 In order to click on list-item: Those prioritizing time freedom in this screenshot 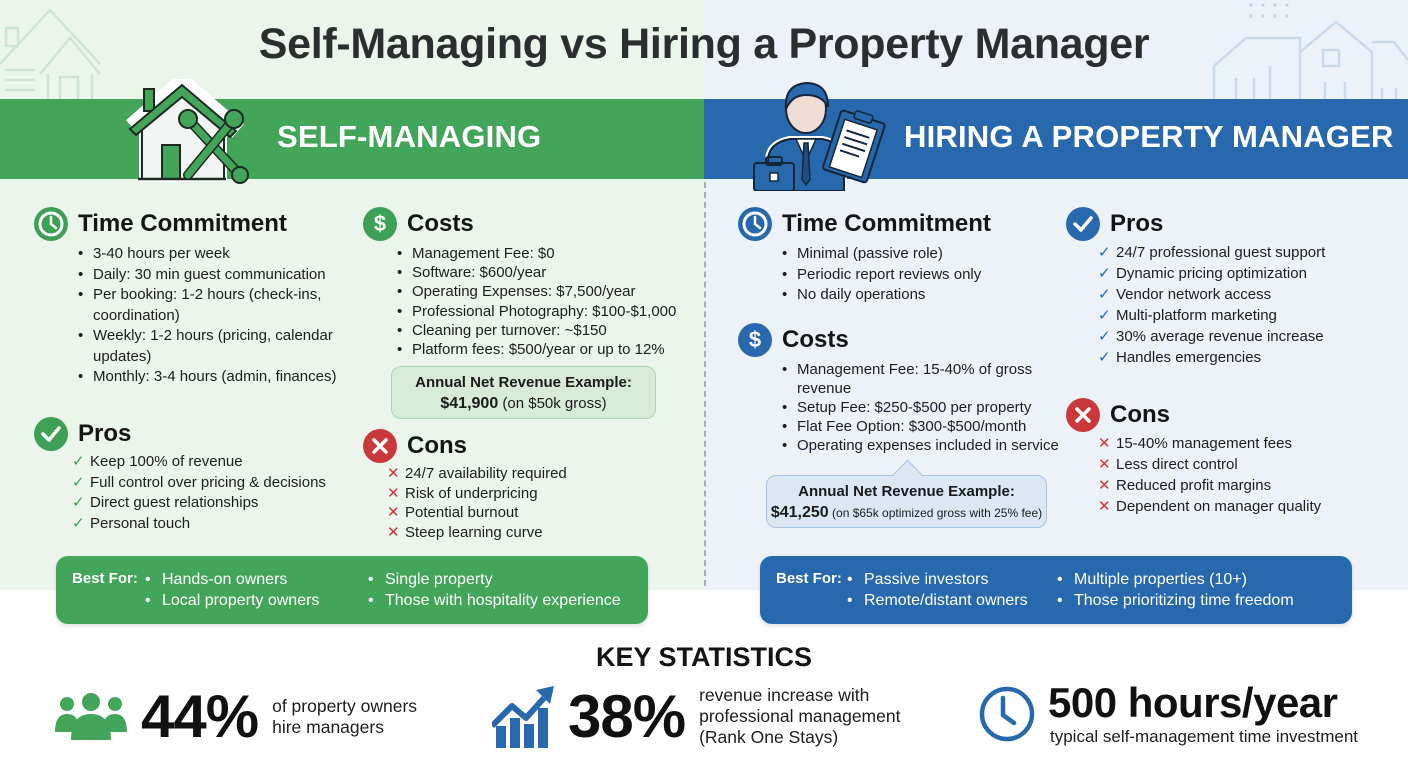, I will do `click(1175, 600)`.